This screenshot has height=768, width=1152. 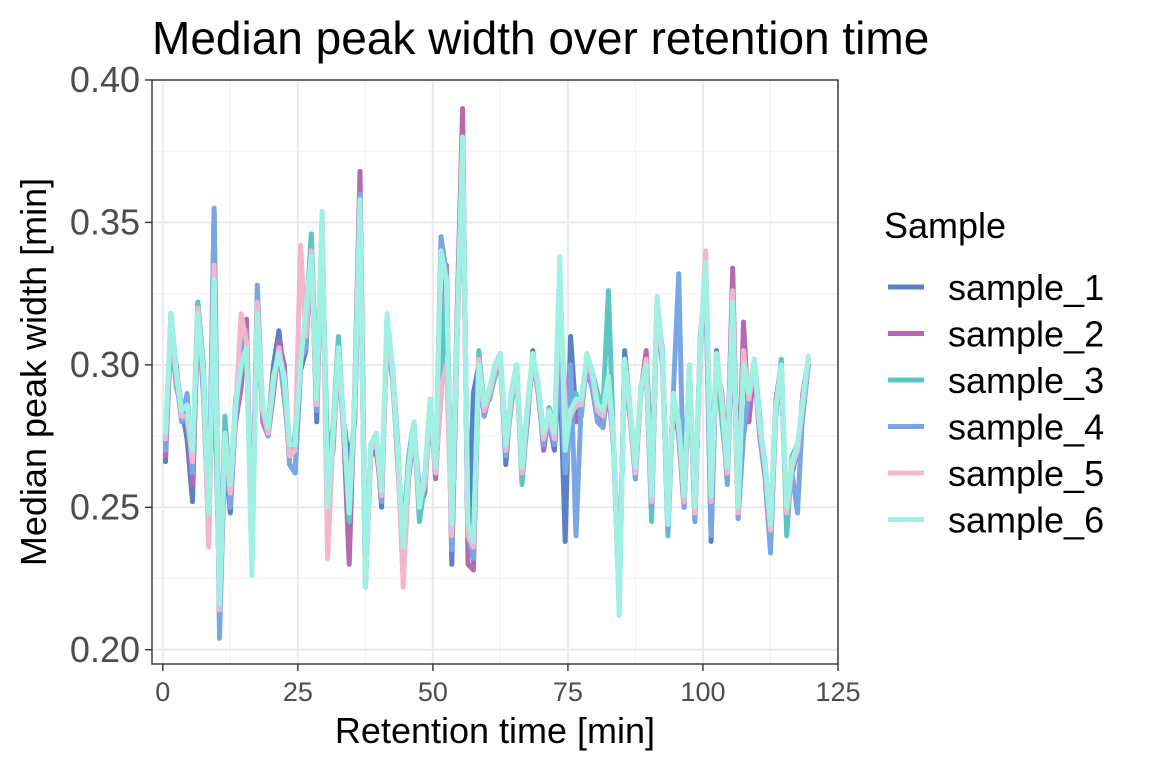 I want to click on x-axis-title: Retention time [min], so click(x=495, y=730).